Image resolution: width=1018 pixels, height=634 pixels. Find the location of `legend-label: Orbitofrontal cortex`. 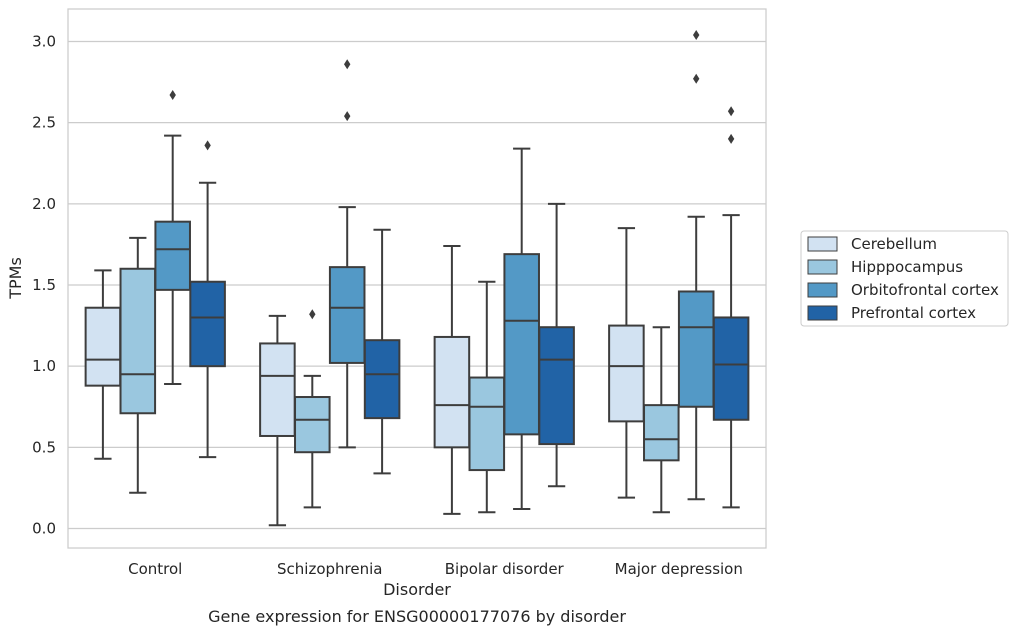

legend-label: Orbitofrontal cortex is located at coordinates (925, 290).